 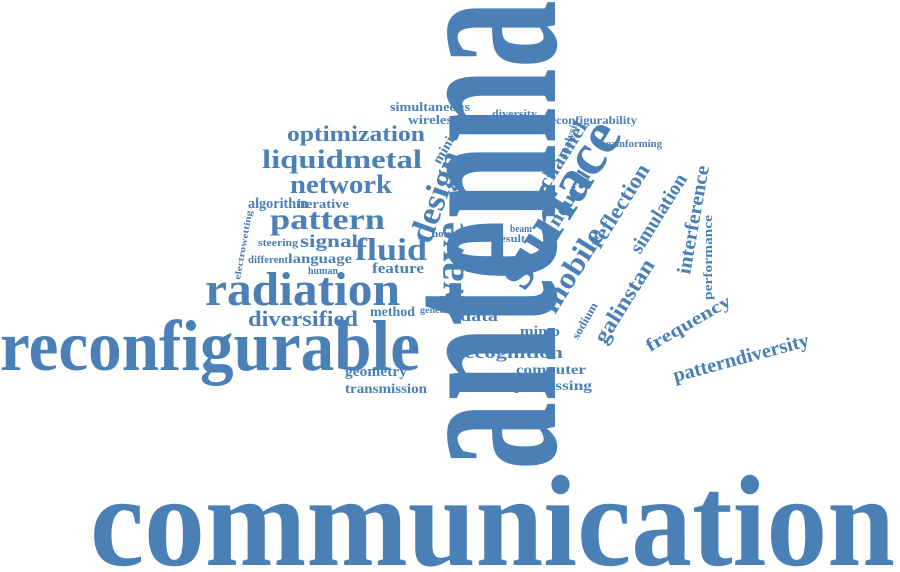 What do you see at coordinates (329, 241) in the screenshot?
I see `word: signal` at bounding box center [329, 241].